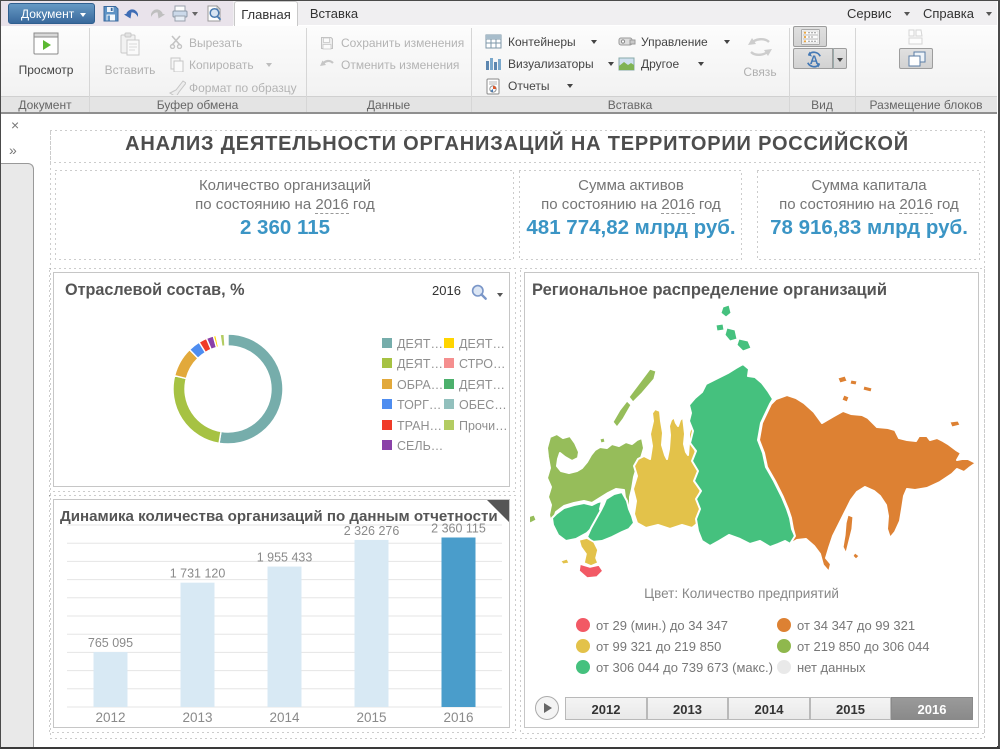  I want to click on svg-text: 765 095, so click(110, 643).